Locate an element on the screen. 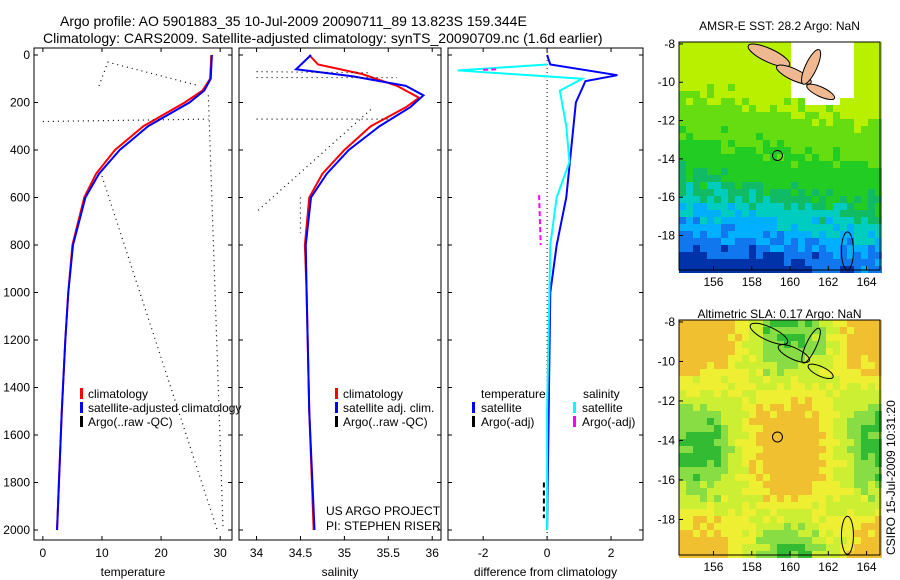  y-tick-label: 1800 is located at coordinates (16, 483).